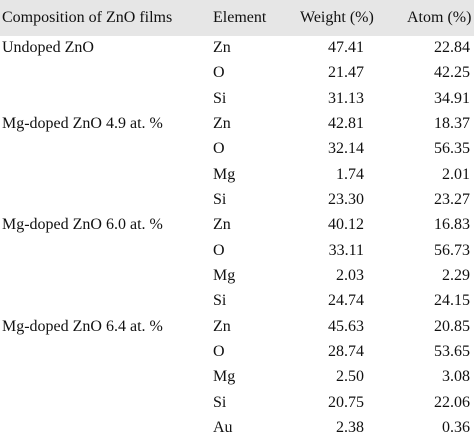 The image size is (474, 442). I want to click on weight-cell: 33.11, so click(346, 250).